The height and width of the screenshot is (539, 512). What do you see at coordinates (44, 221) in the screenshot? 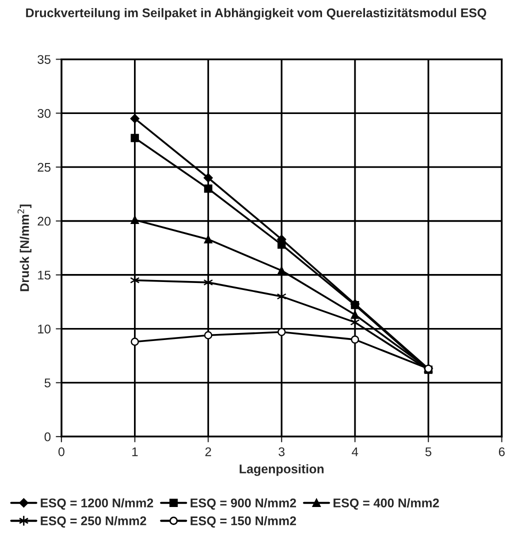
I see `y-tick-label: 20` at bounding box center [44, 221].